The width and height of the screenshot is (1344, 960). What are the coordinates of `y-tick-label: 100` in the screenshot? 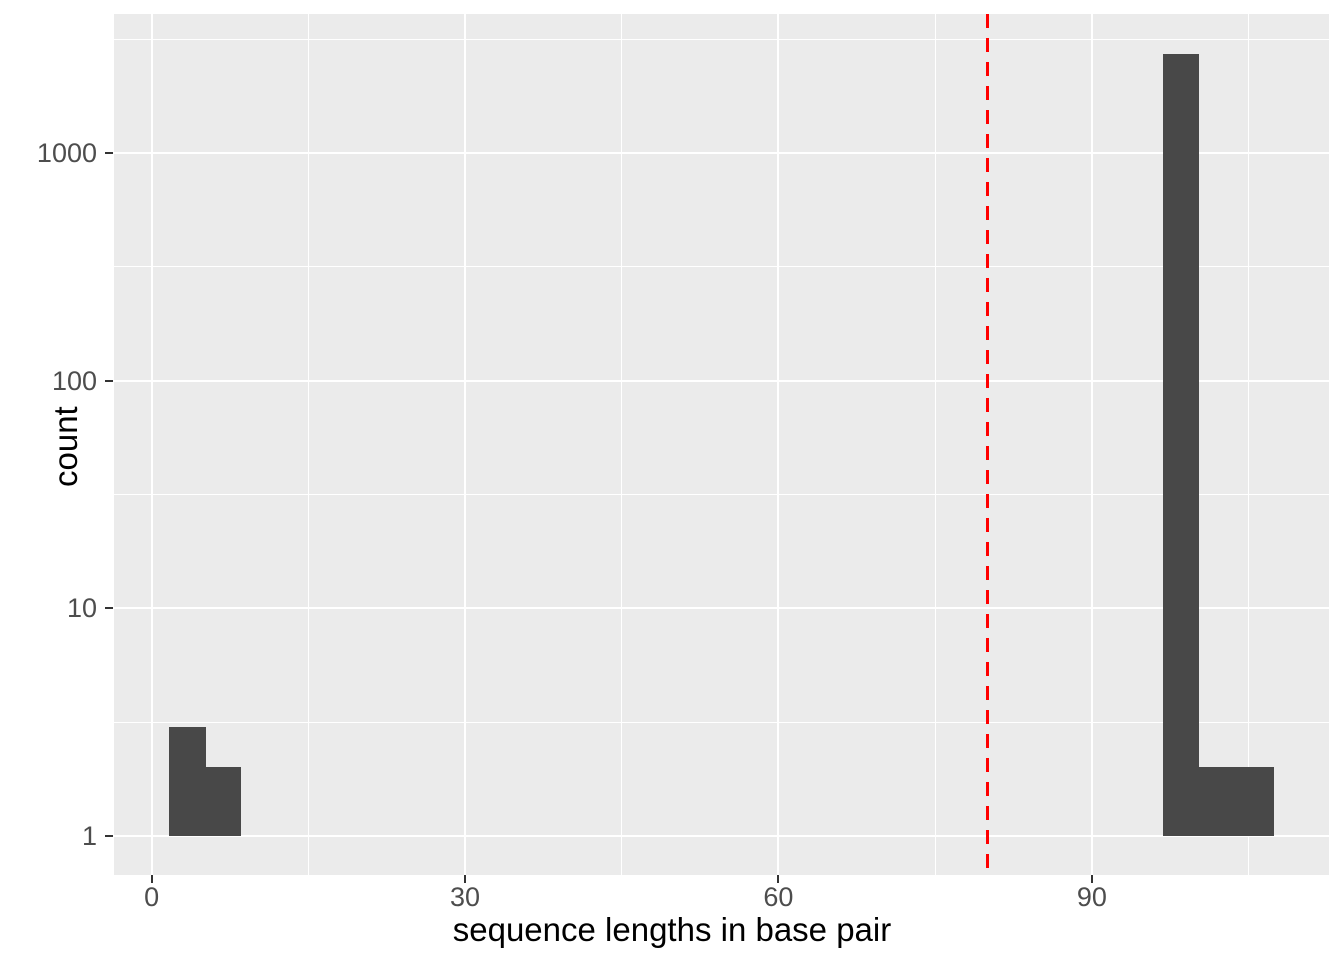 It's located at (74, 380).